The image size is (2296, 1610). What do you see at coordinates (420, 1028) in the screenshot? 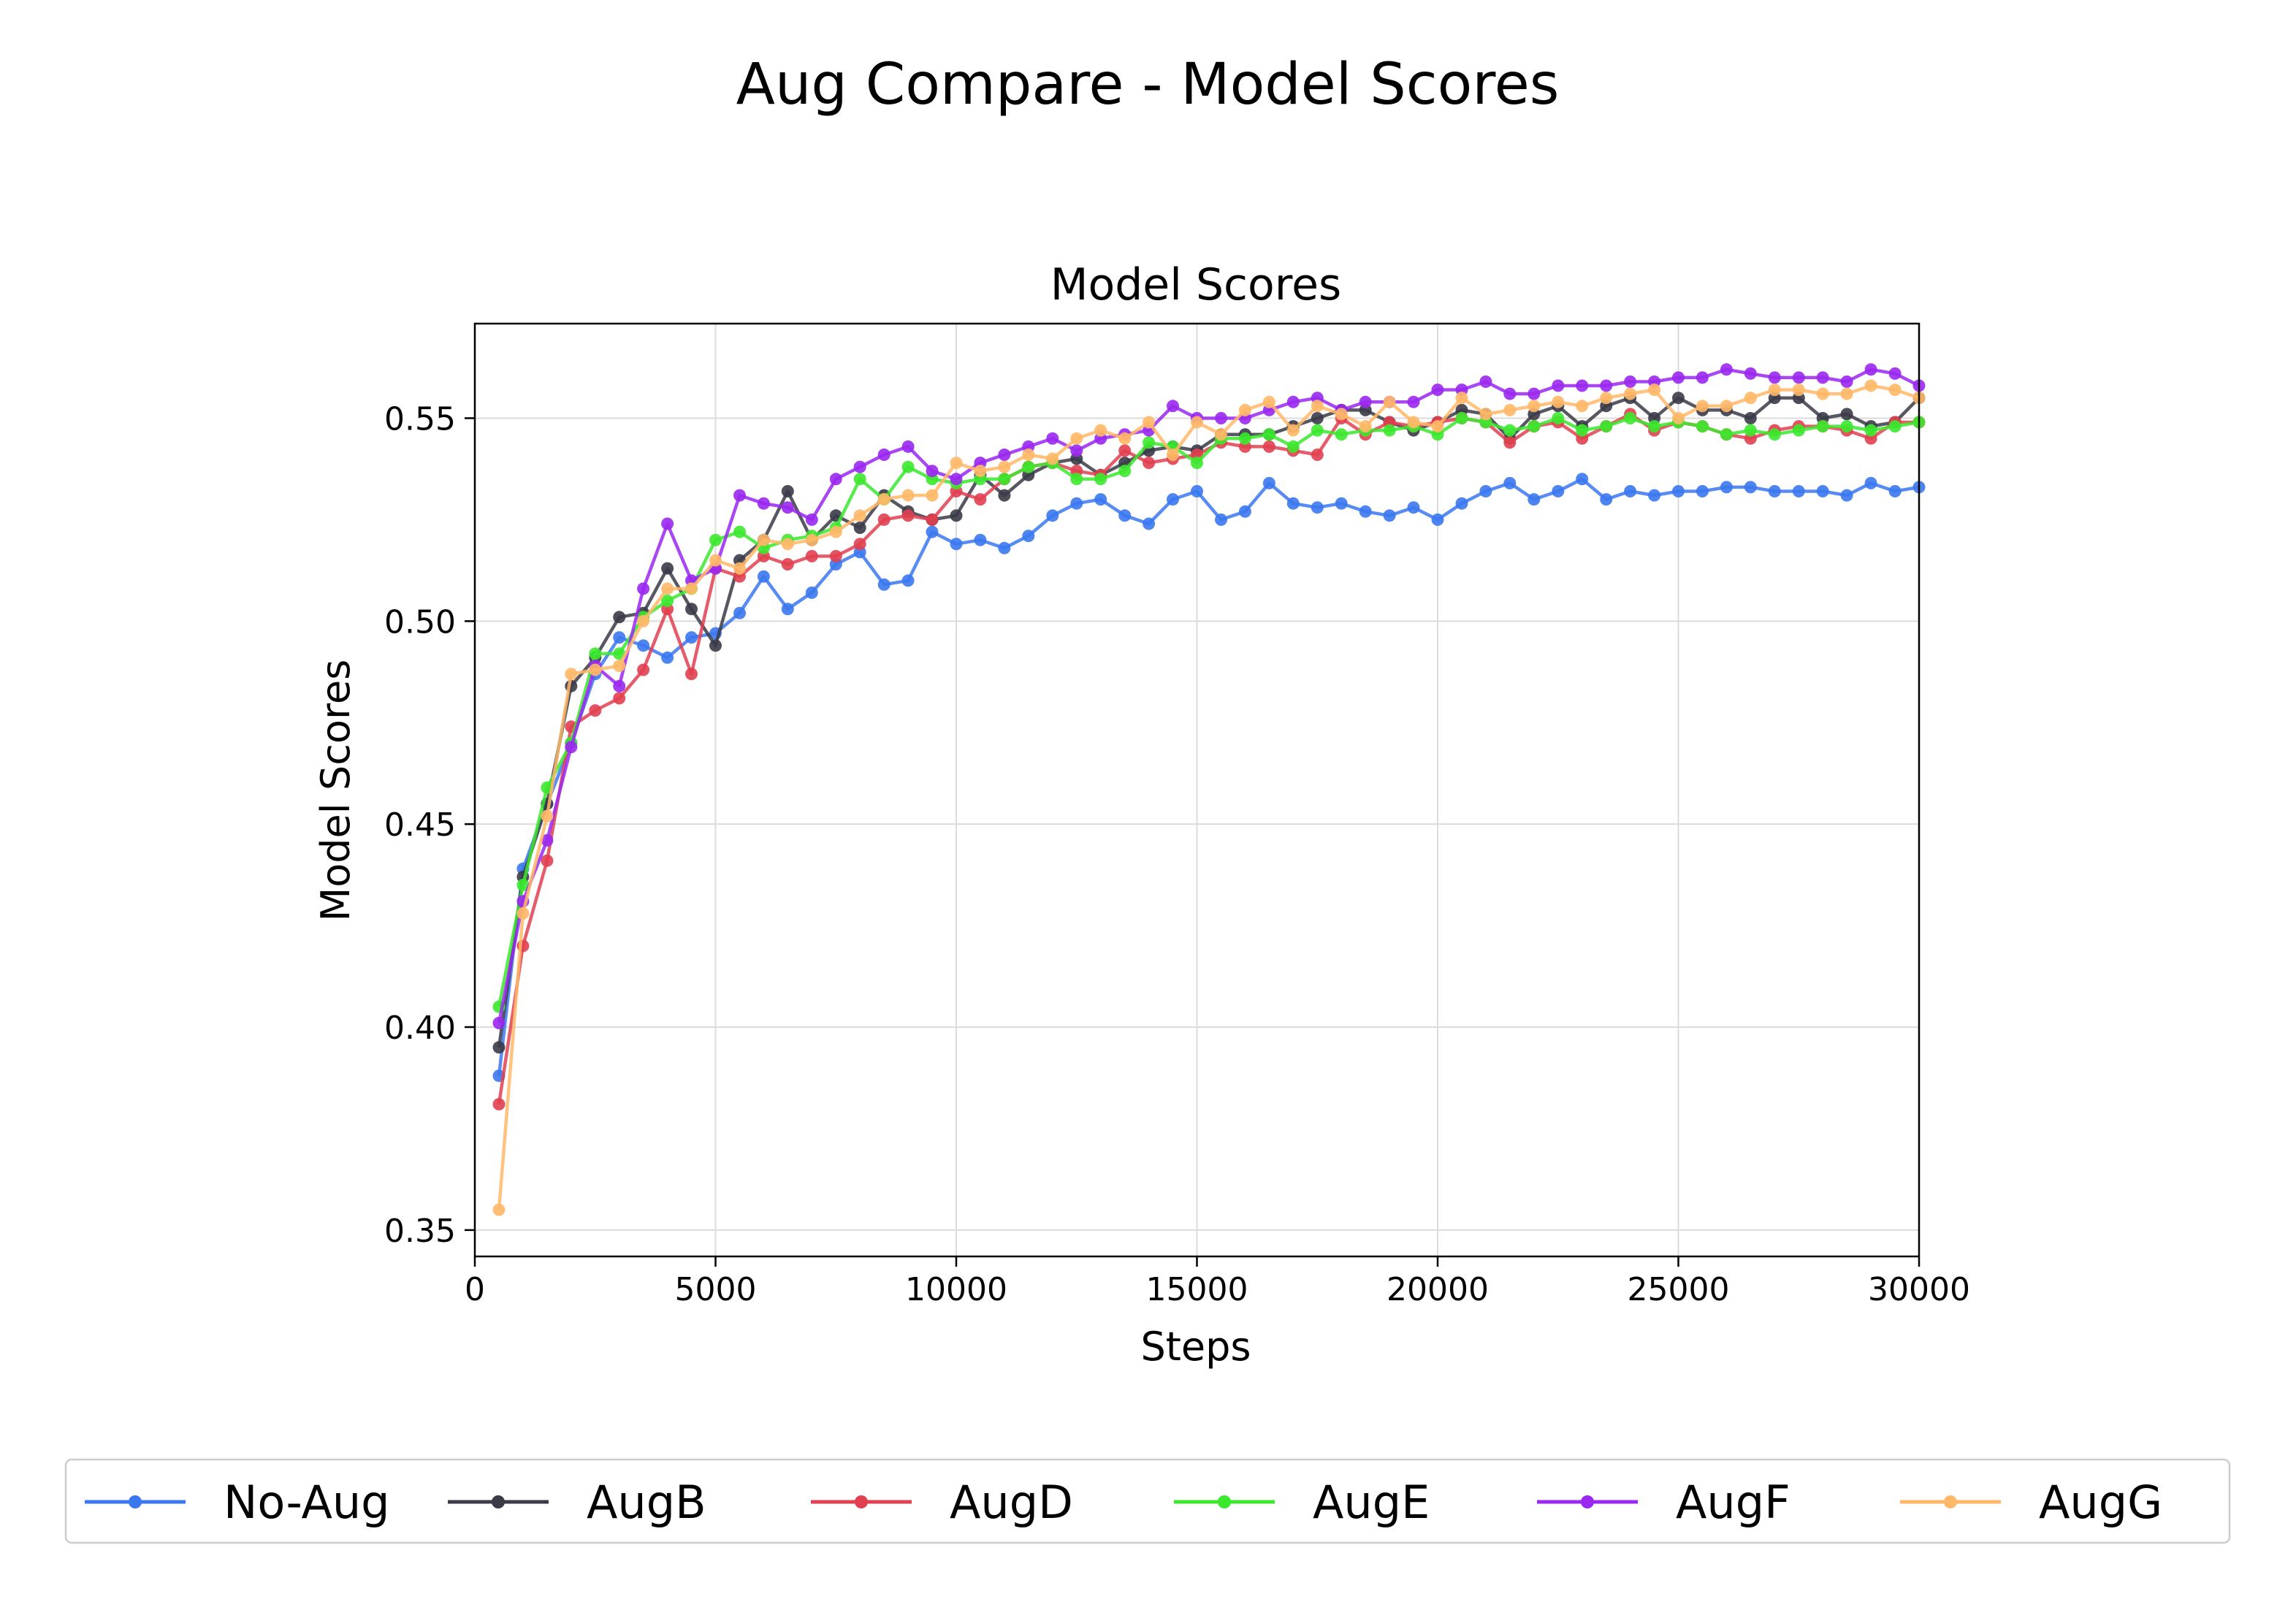
I see `y-tick-label: 0.40` at bounding box center [420, 1028].